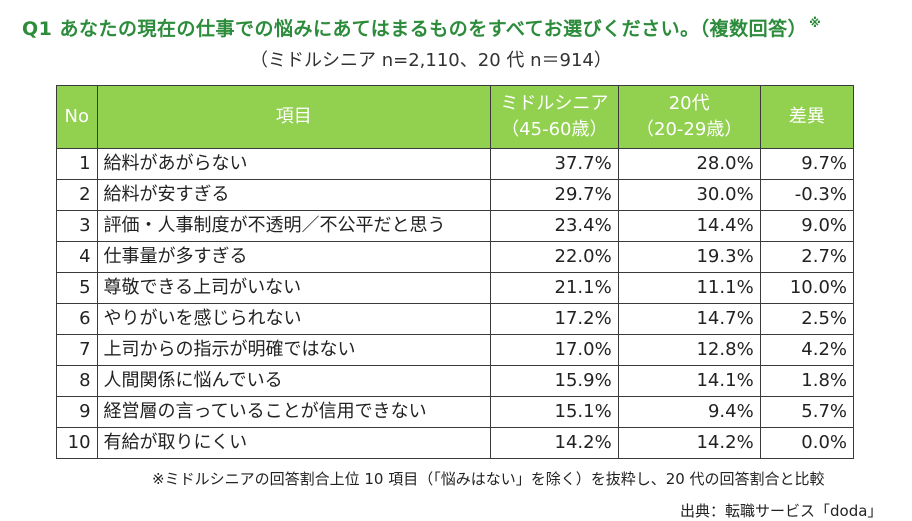  I want to click on header-no: No, so click(77, 117).